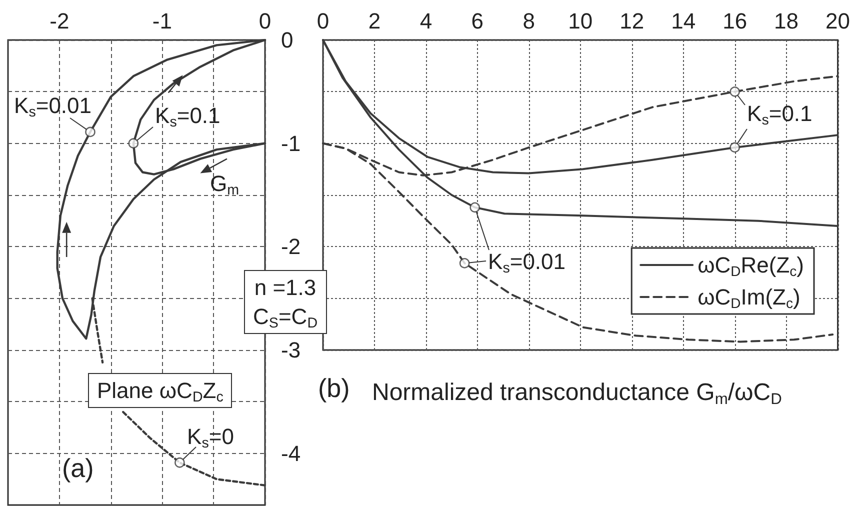 The image size is (853, 506). What do you see at coordinates (334, 388) in the screenshot?
I see `text: (b)` at bounding box center [334, 388].